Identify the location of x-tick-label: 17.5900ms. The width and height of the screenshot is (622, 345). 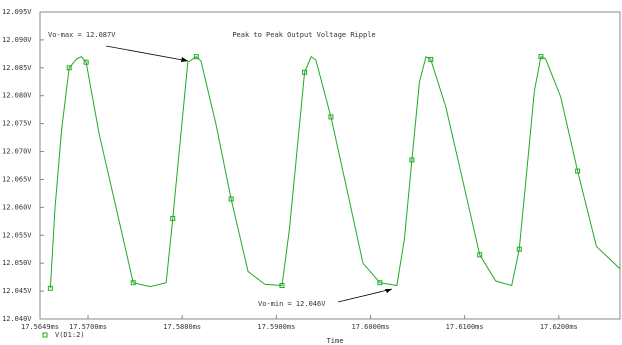
(276, 327).